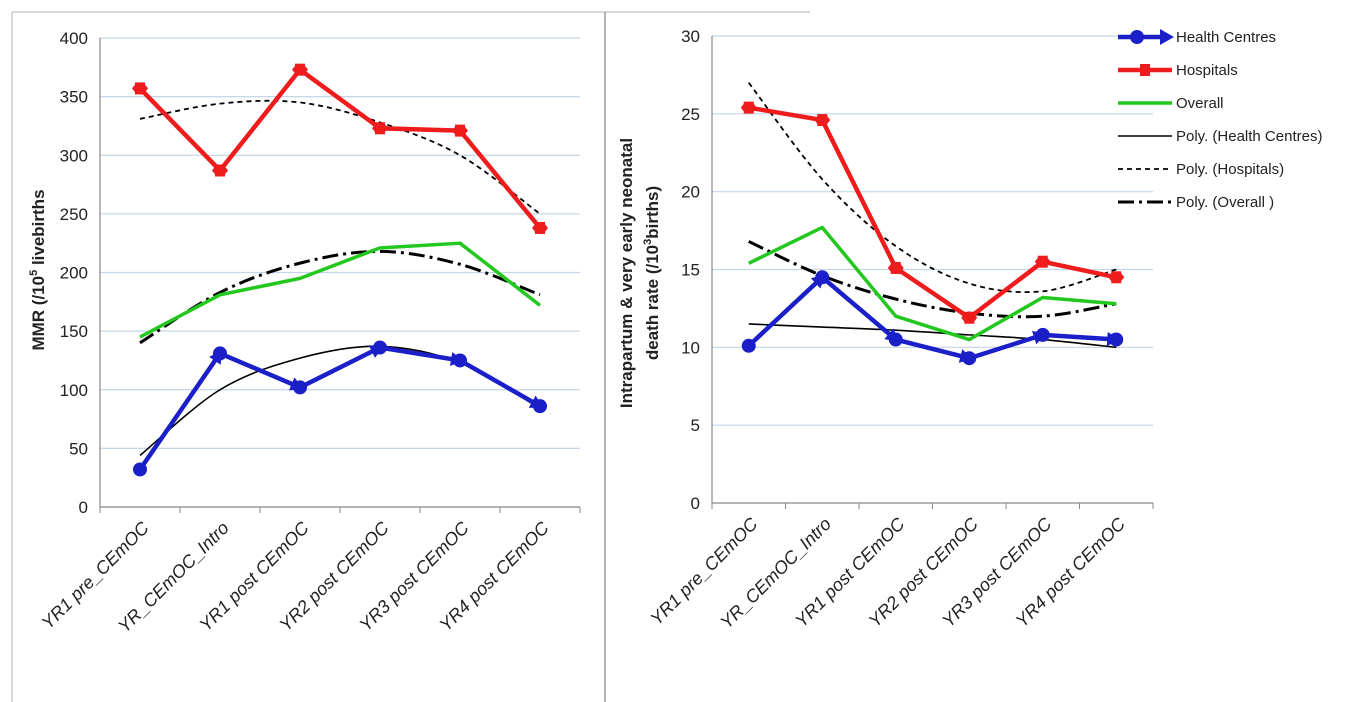 The width and height of the screenshot is (1352, 702). I want to click on y-tick-label: 250, so click(74, 214).